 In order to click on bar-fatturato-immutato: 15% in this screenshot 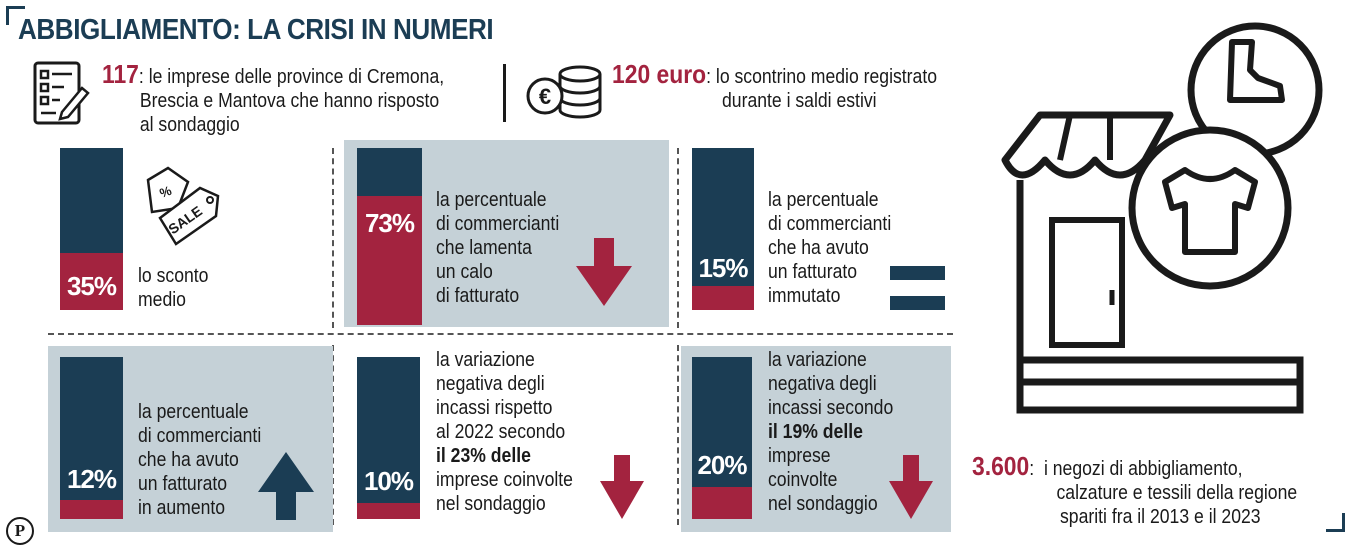, I will do `click(723, 229)`.